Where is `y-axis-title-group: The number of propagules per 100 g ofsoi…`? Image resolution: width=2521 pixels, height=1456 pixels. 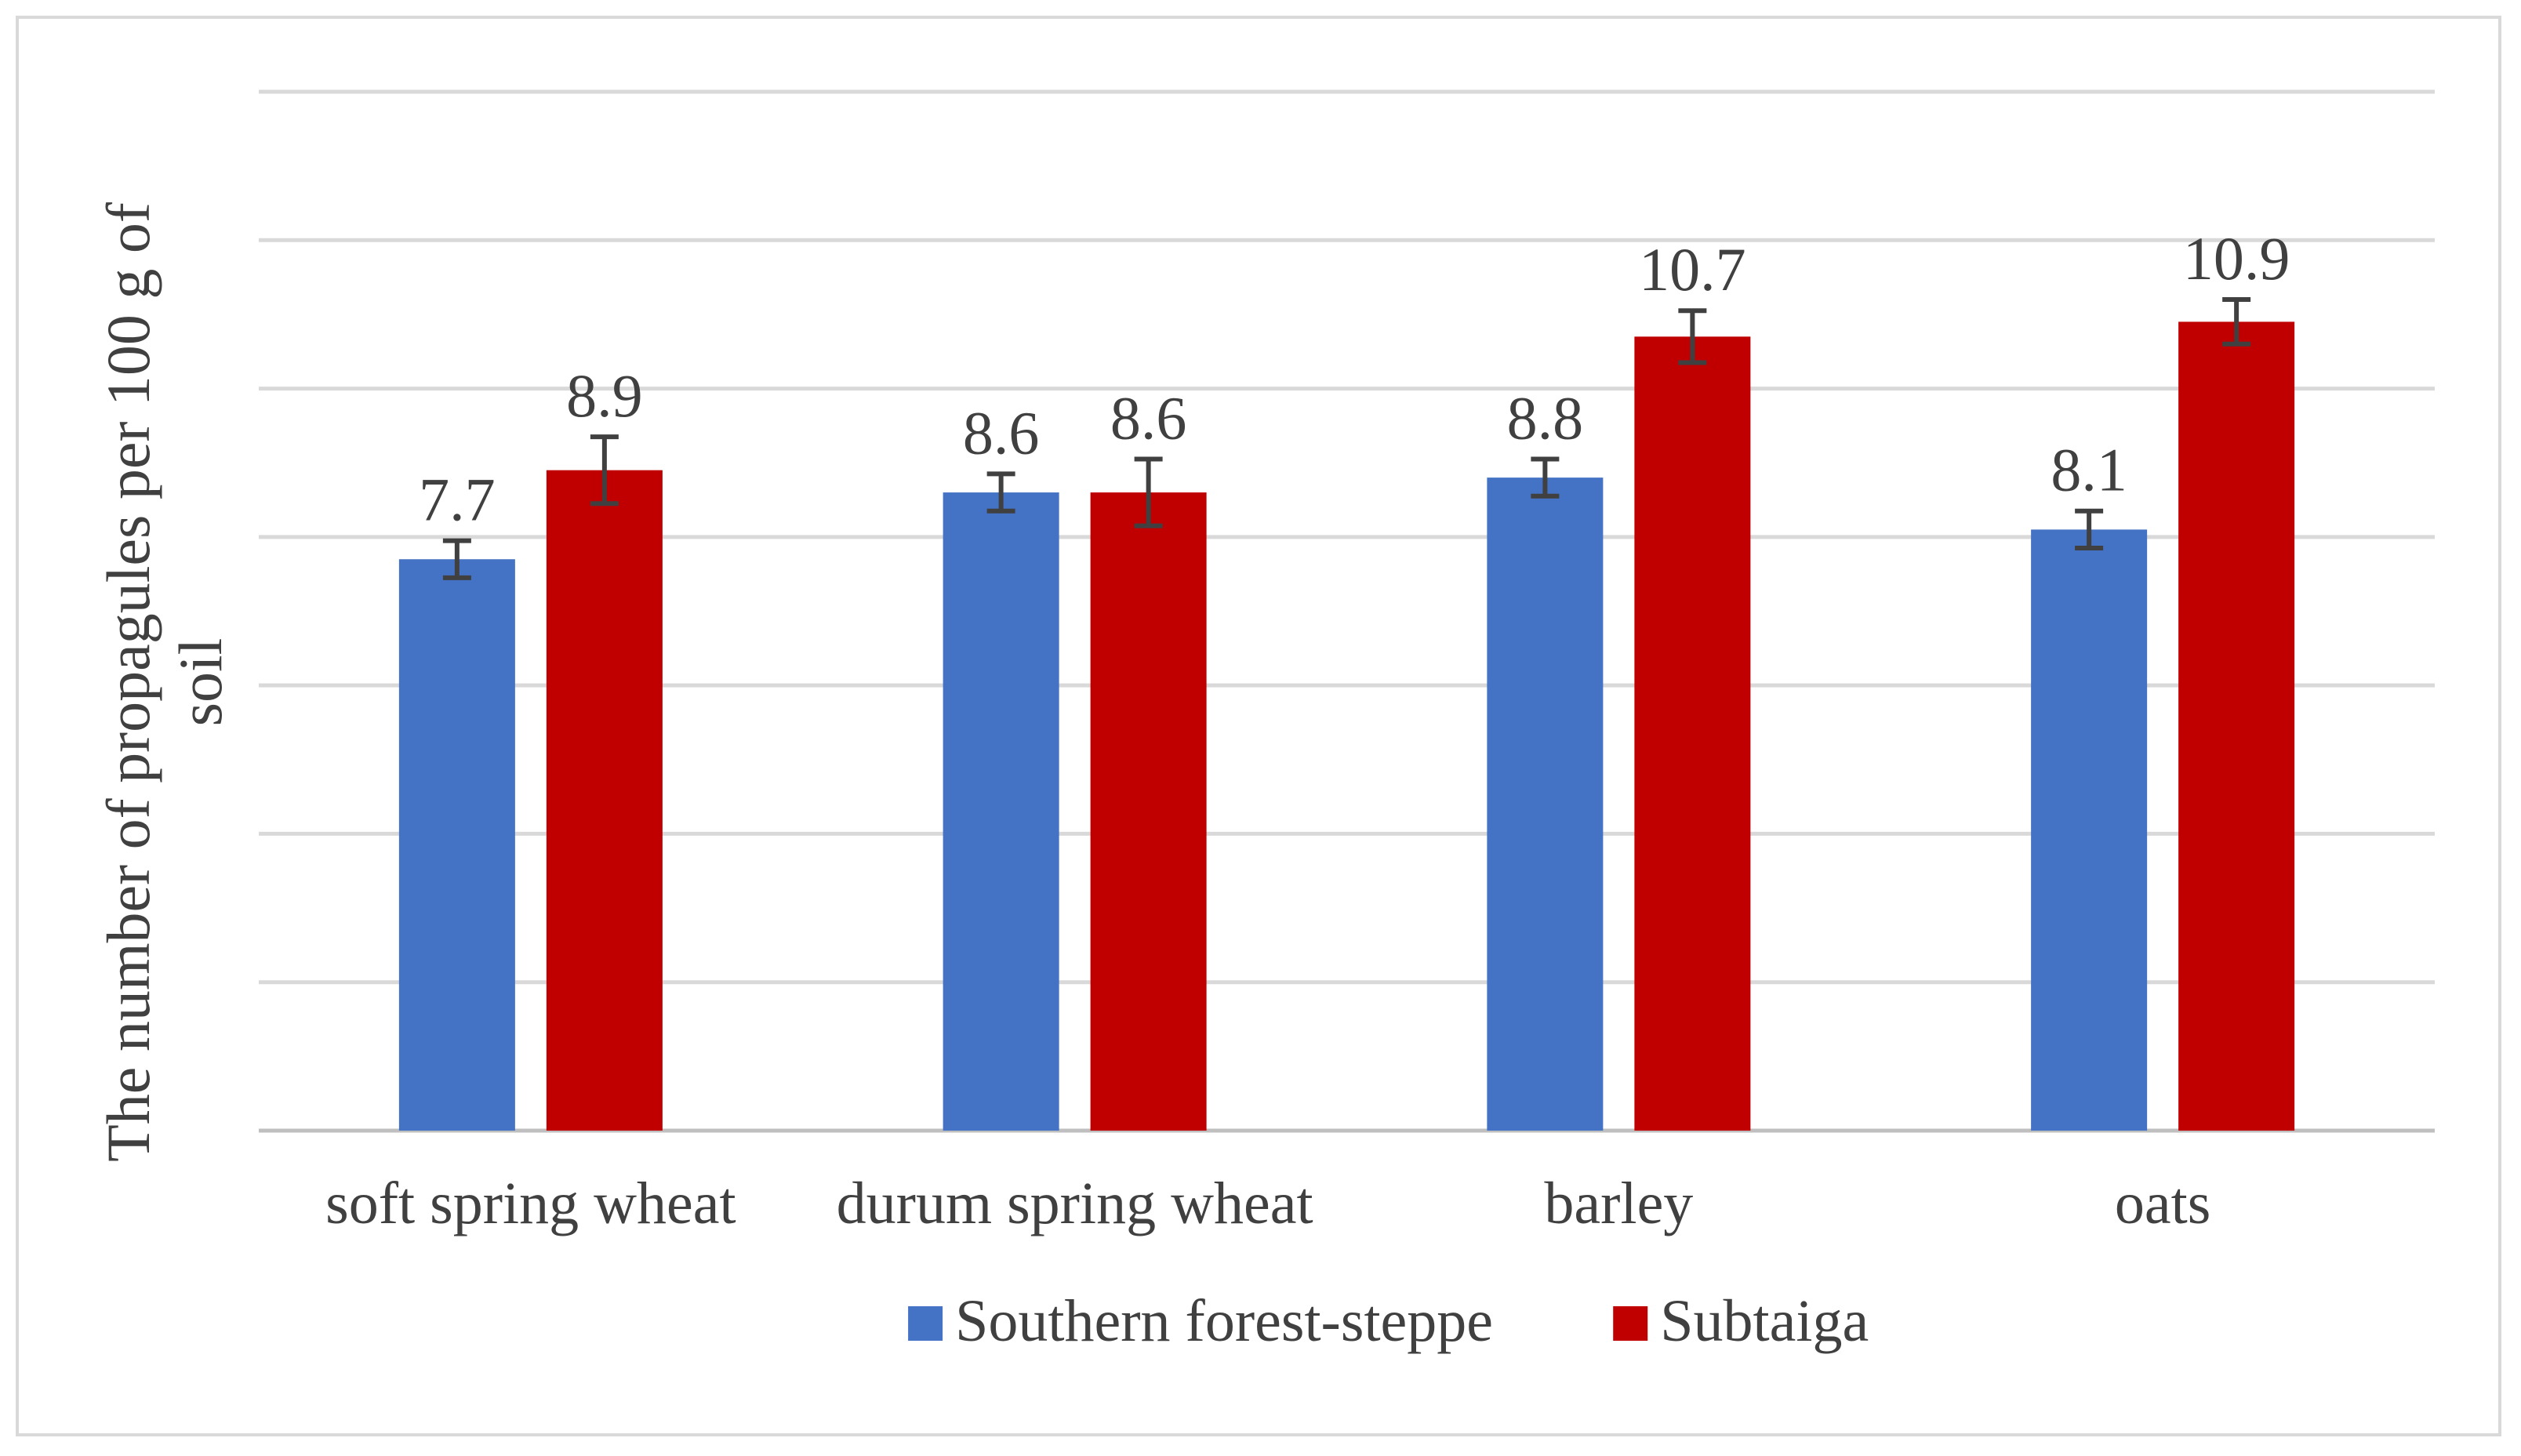
y-axis-title-group: The number of propagules per 100 g ofsoi… is located at coordinates (164, 682).